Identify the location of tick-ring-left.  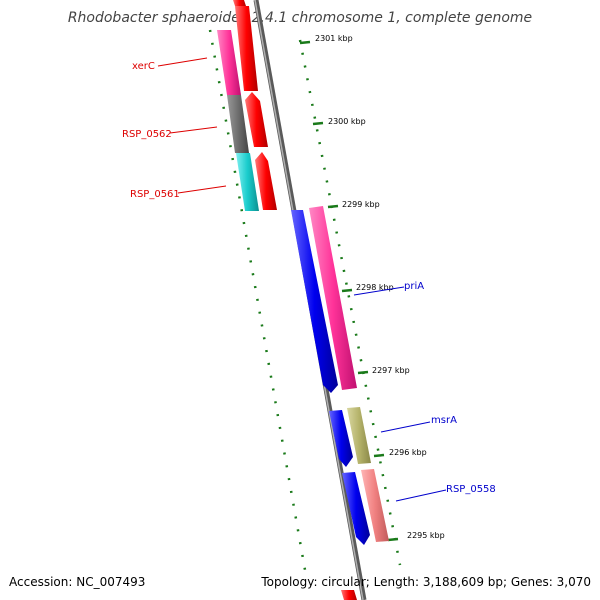
(257, 300).